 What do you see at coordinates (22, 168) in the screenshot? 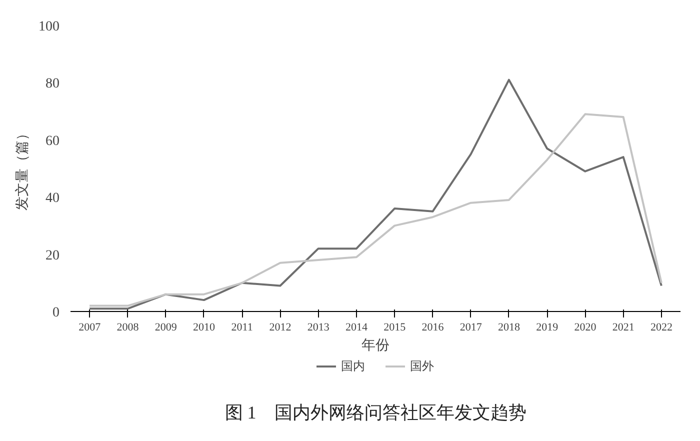
I see `y-axis-title: 发文量（篇）` at bounding box center [22, 168].